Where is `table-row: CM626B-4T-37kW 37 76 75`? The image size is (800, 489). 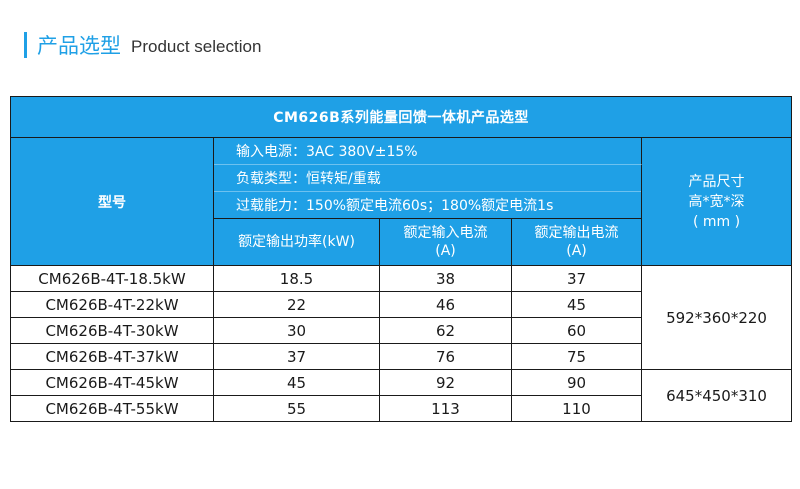
table-row: CM626B-4T-37kW 37 76 75 is located at coordinates (401, 356).